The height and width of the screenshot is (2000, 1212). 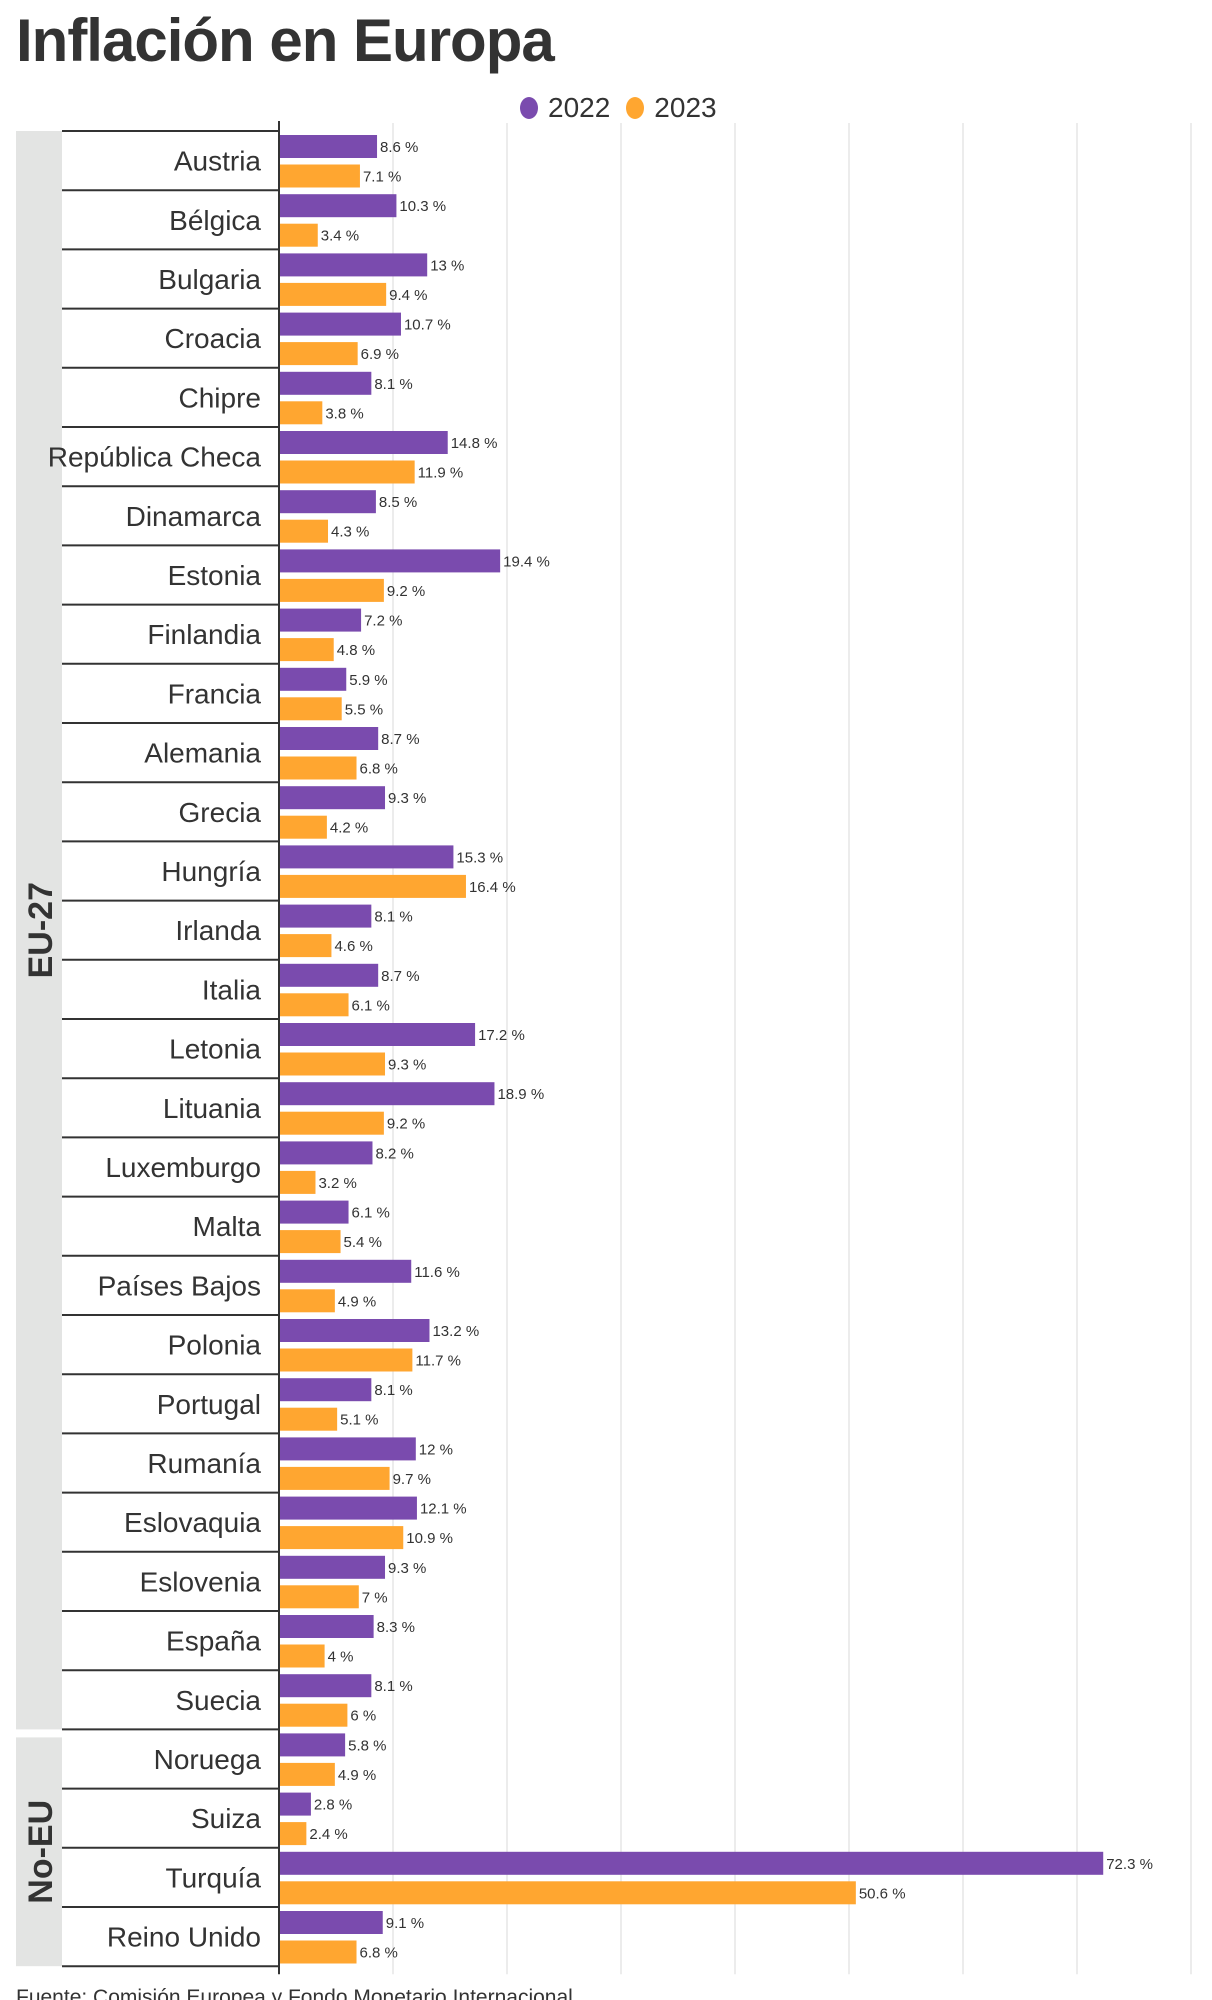 What do you see at coordinates (438, 1361) in the screenshot?
I see `value-label: 11.7 %` at bounding box center [438, 1361].